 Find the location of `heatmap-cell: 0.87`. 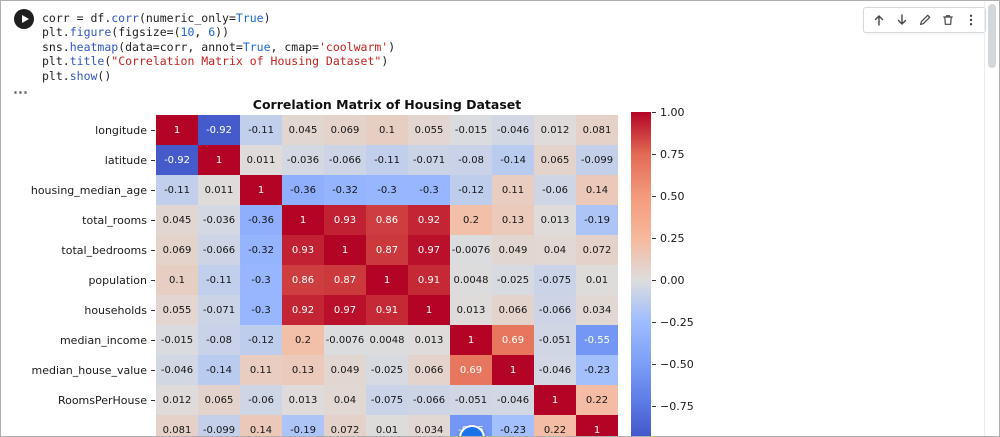

heatmap-cell: 0.87 is located at coordinates (387, 250).